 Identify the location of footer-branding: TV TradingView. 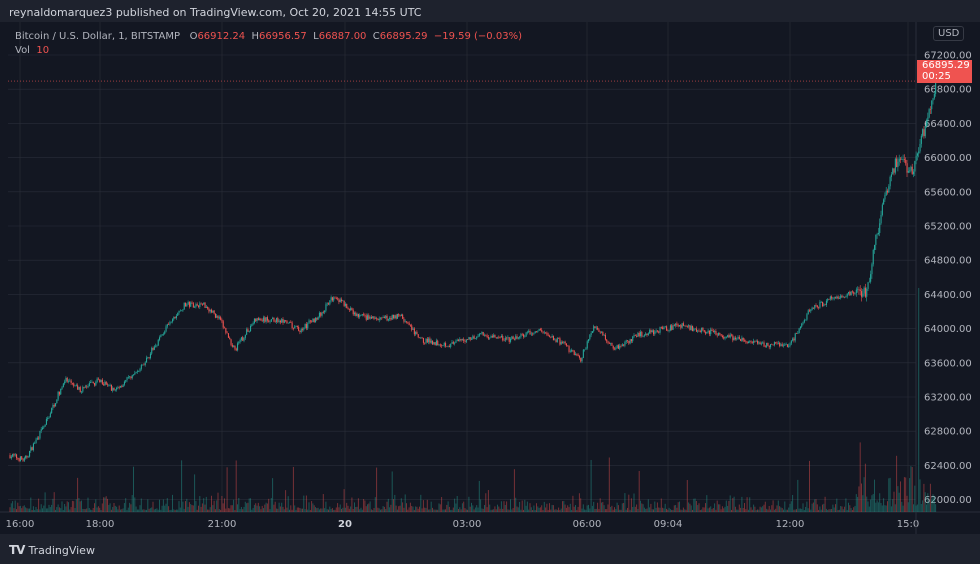
(52, 550).